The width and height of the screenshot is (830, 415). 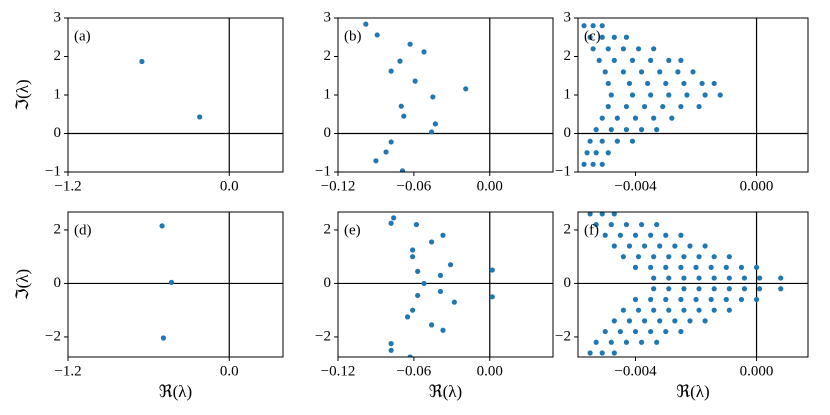 I want to click on panel: −0.004 0.000 −1 0 1 2 3 (c), so click(x=682, y=101).